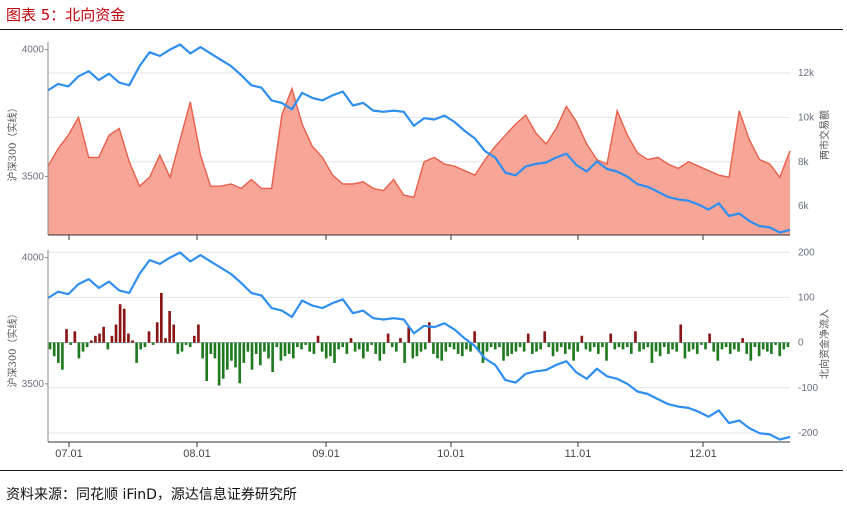 This screenshot has height=510, width=847. Describe the element at coordinates (703, 454) in the screenshot. I see `x-tick-label: 12.01` at that location.